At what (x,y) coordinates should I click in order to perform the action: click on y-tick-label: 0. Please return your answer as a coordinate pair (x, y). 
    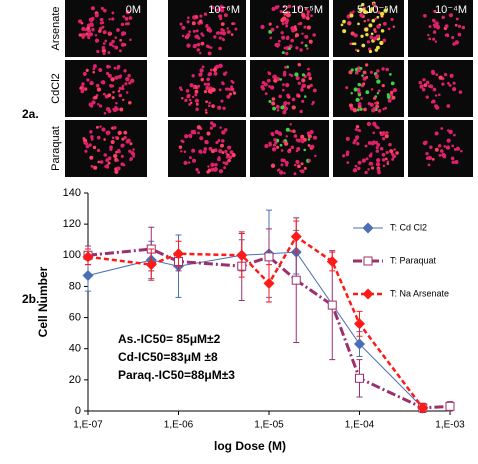
    Looking at the image, I should click on (78, 411).